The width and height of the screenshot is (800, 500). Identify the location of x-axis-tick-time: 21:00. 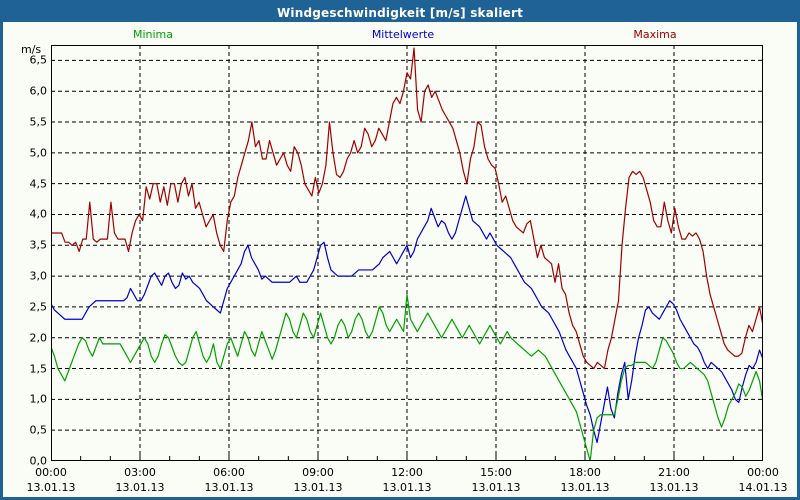
(674, 472).